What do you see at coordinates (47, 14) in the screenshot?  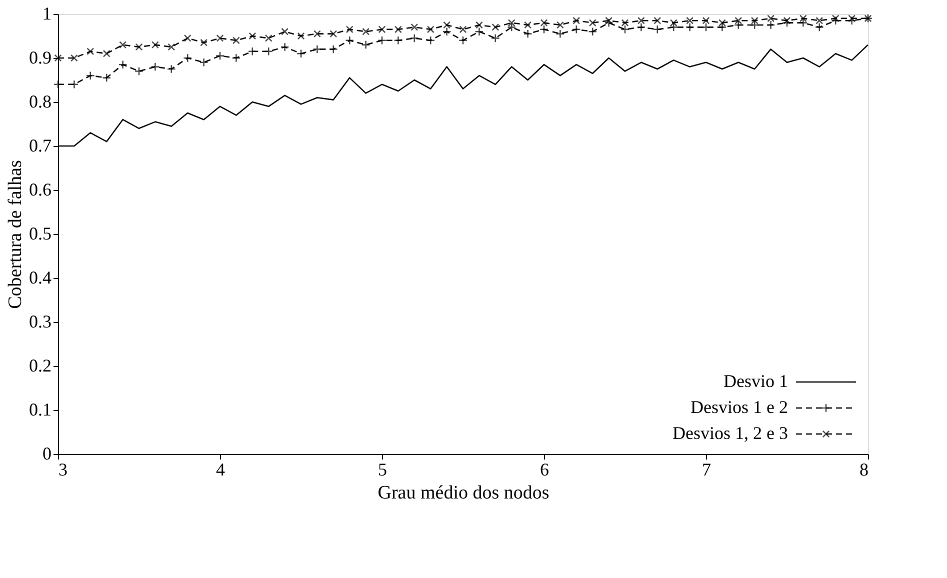 I see `y-tick-label: 1` at bounding box center [47, 14].